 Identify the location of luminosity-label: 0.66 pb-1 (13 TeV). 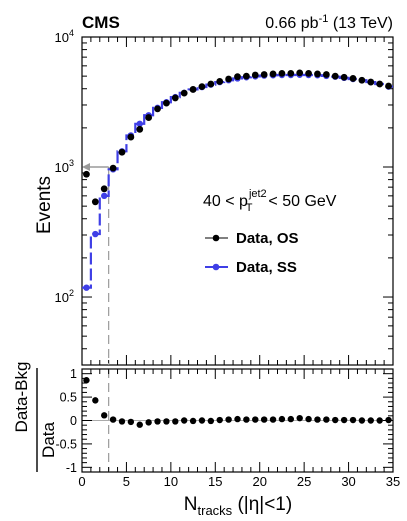
(329, 22).